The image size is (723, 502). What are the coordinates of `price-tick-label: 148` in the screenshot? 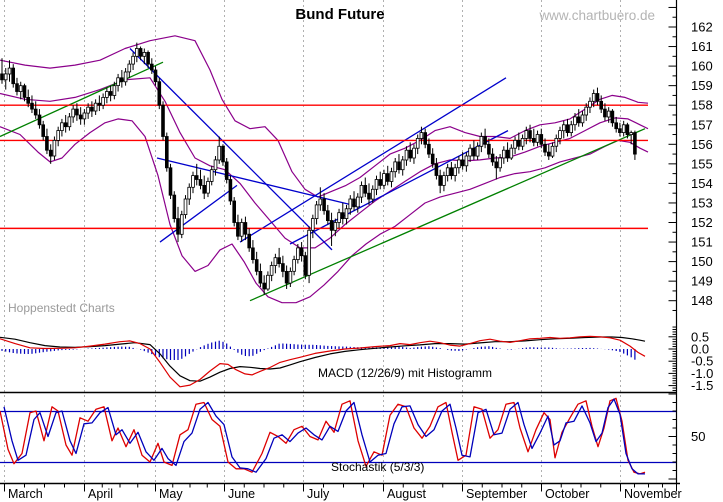 It's located at (702, 300).